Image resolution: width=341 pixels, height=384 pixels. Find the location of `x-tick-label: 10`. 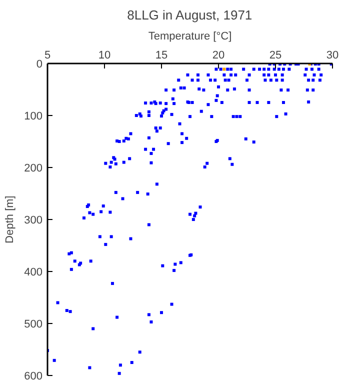

x-tick-label: 10 is located at coordinates (104, 56).